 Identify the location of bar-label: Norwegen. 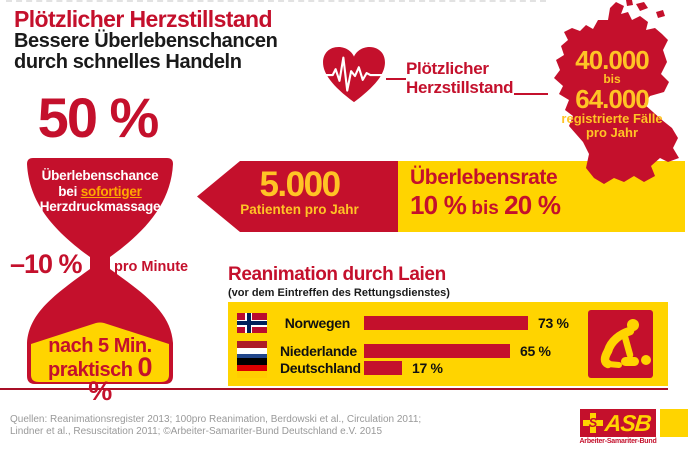
(317, 323).